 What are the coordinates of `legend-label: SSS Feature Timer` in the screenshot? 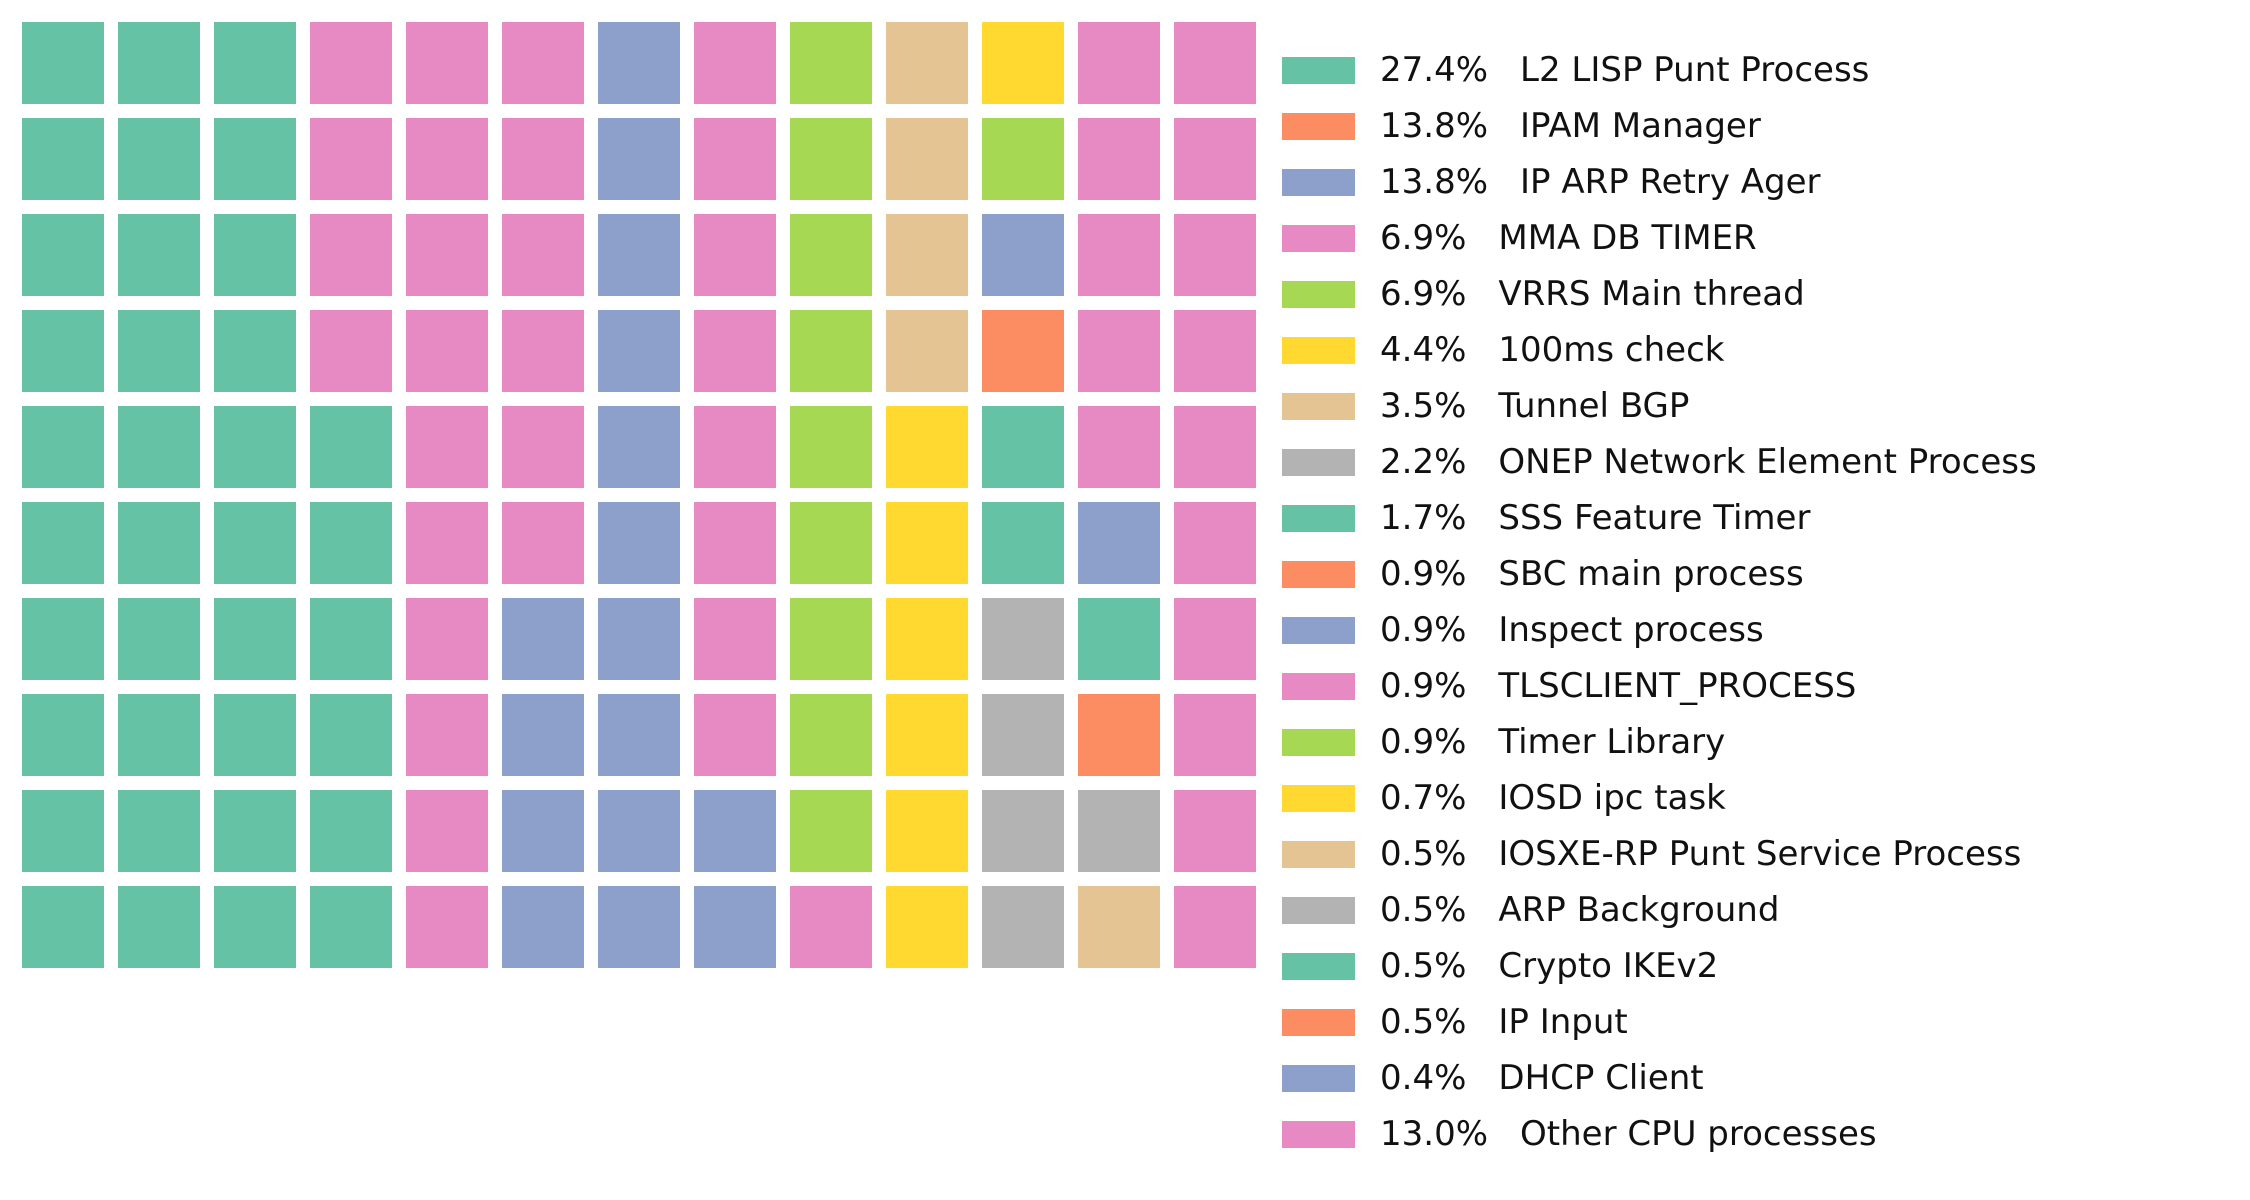 It's located at (1654, 518).